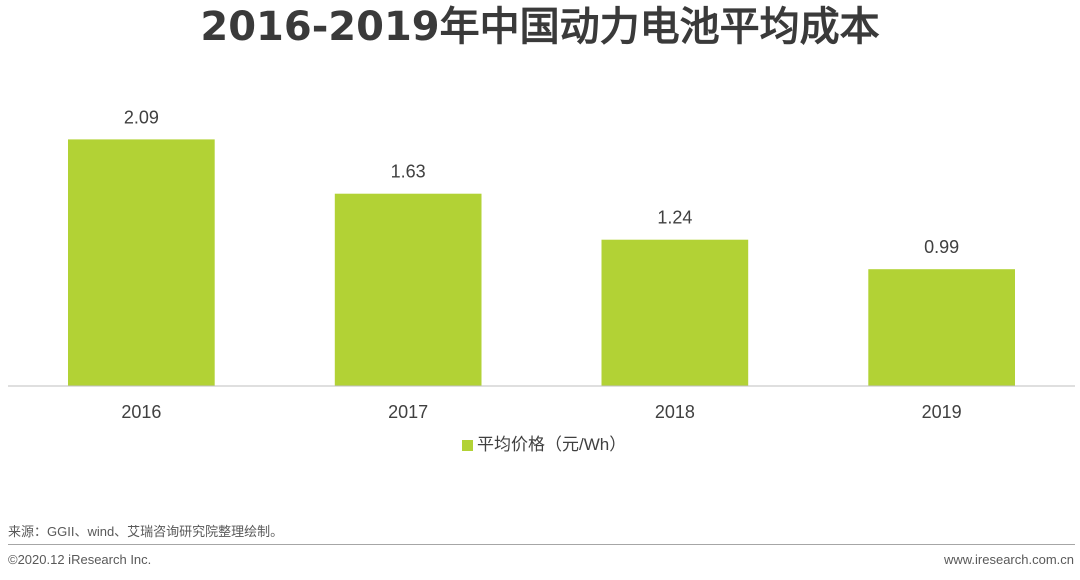 This screenshot has width=1080, height=580. What do you see at coordinates (408, 289) in the screenshot?
I see `bar-2017` at bounding box center [408, 289].